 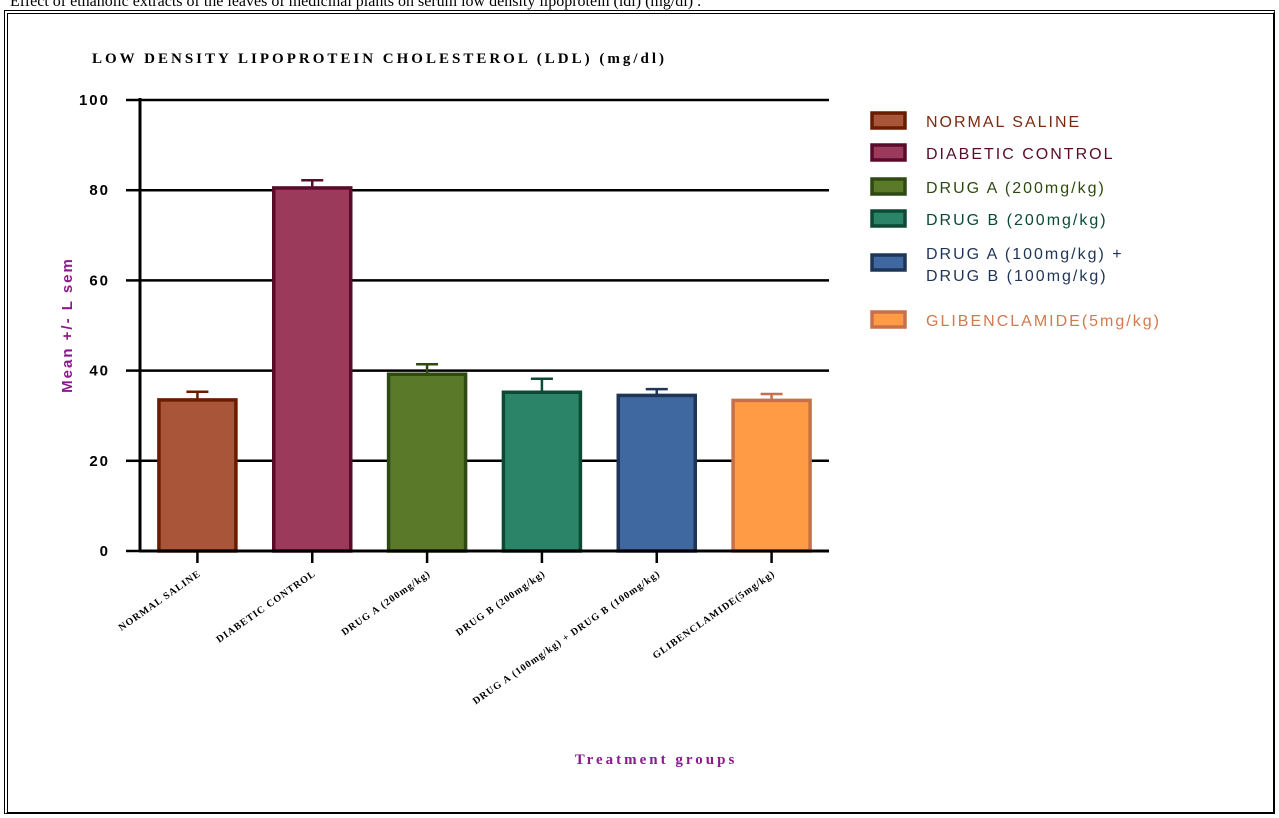 I want to click on legend-label-4-line-0: DRUG A (100mg/kg) +, so click(x=1025, y=254).